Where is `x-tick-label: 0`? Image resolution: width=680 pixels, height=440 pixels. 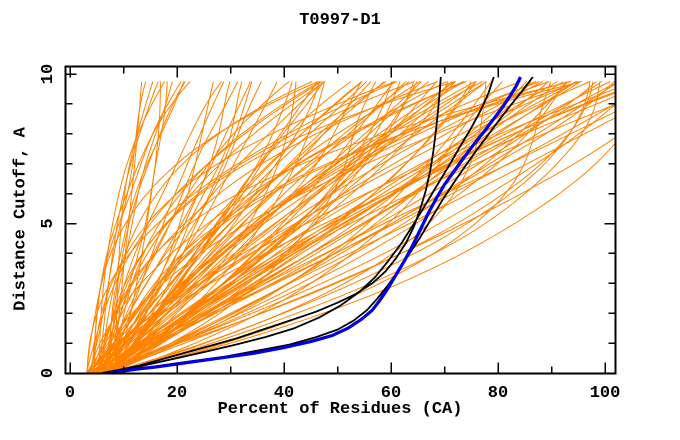
x-tick-label: 0 is located at coordinates (70, 393).